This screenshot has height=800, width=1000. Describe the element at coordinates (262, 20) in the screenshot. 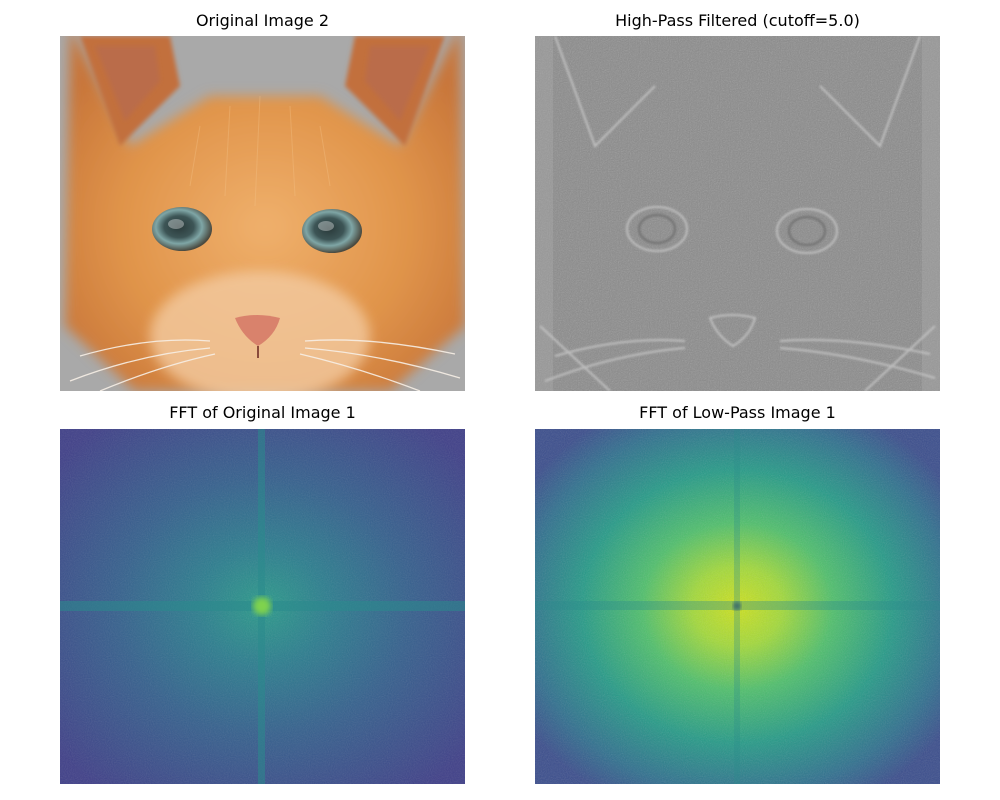

I see `panel-title-original-image-2: Original Image 2` at that location.